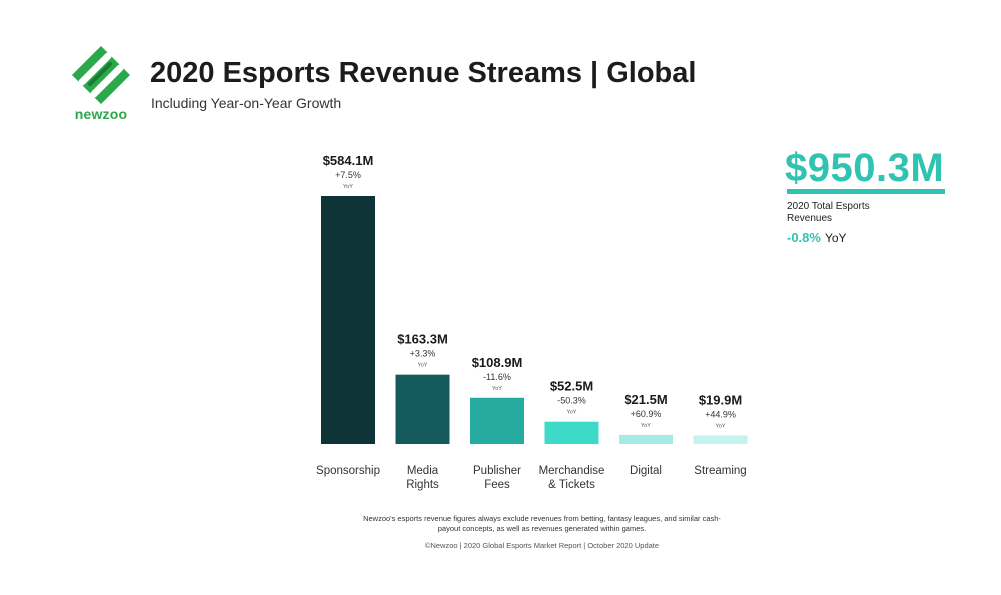 This screenshot has width=1001, height=595. What do you see at coordinates (423, 354) in the screenshot?
I see `bar-growth-label: +3.3%` at bounding box center [423, 354].